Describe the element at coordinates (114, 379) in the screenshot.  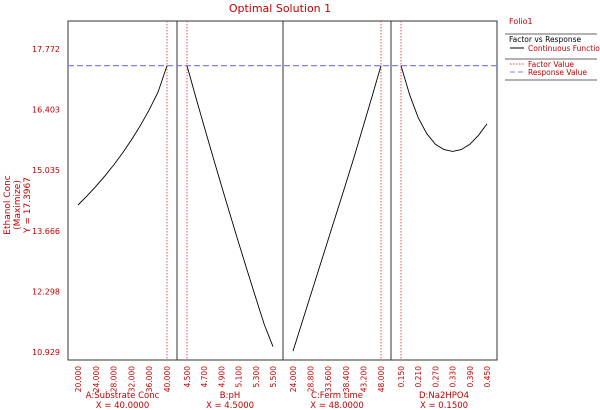
I see `x-tick-label: 28.000` at that location.